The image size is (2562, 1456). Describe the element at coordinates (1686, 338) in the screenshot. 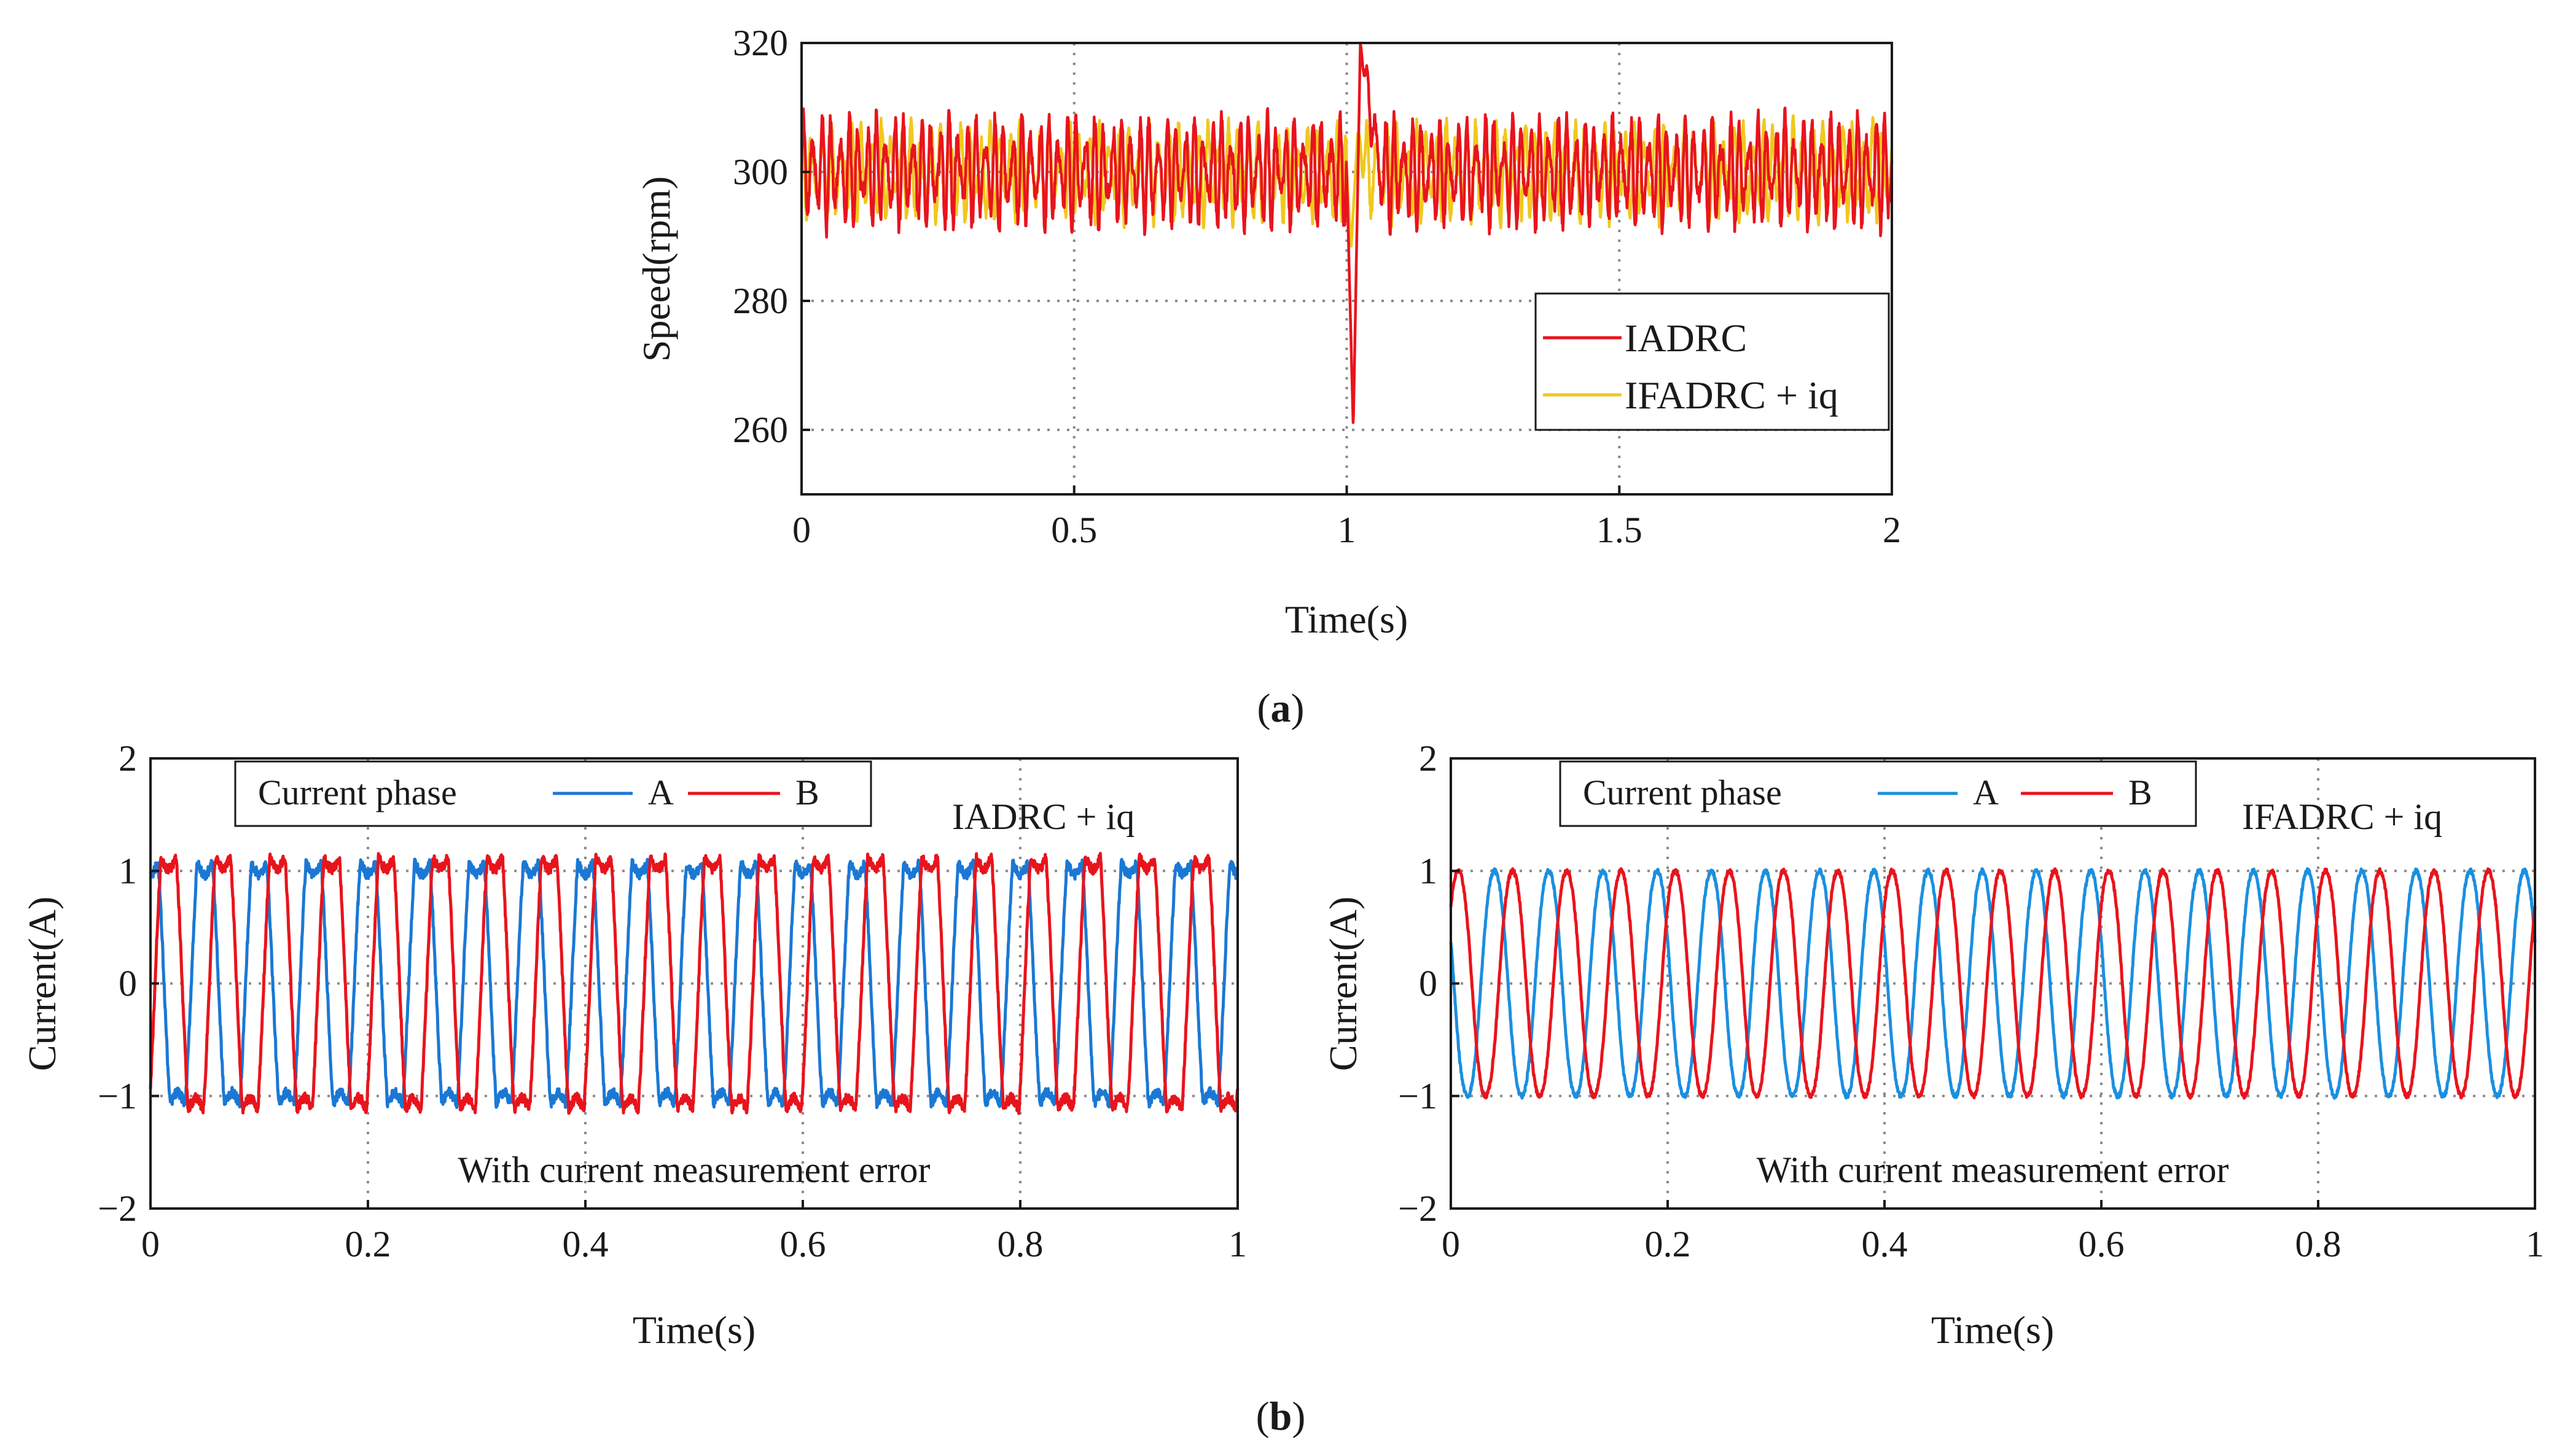

I see `legend-label-iadrc: IADRC` at that location.